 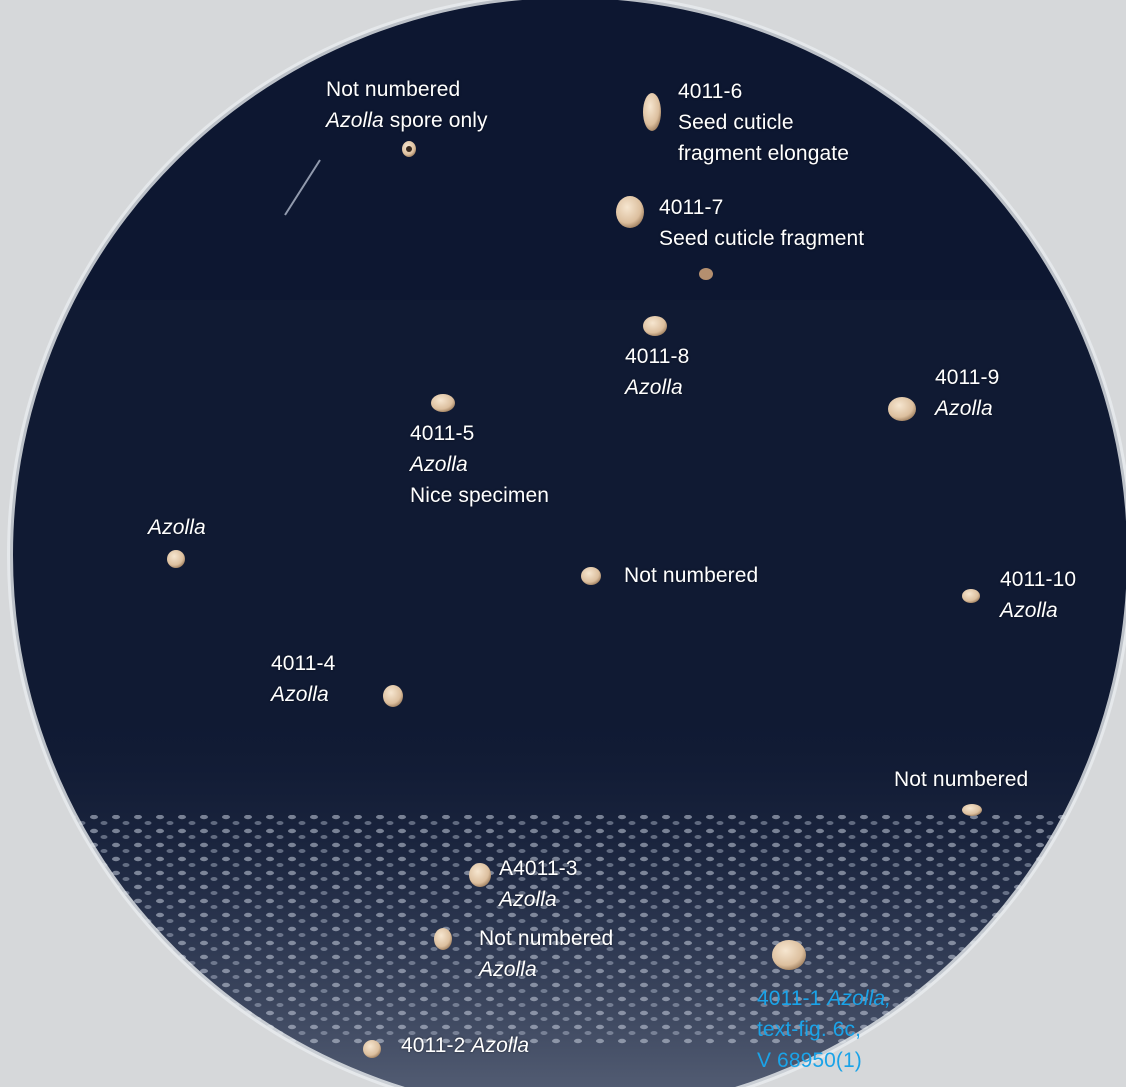 I want to click on label-4011-5: 4011-5 Azolla Nice specimen, so click(x=479, y=464).